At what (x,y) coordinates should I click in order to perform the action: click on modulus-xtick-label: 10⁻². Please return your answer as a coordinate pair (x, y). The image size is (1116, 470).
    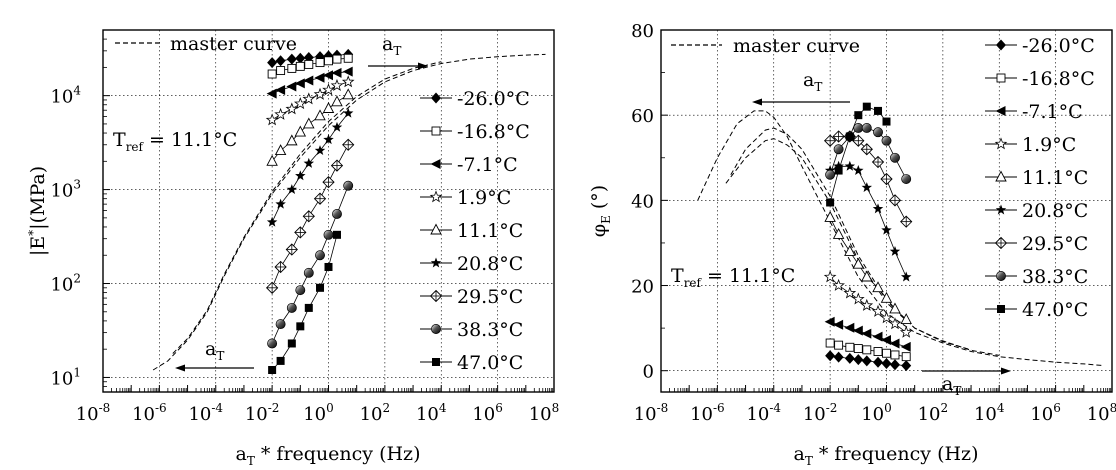
    Looking at the image, I should click on (262, 413).